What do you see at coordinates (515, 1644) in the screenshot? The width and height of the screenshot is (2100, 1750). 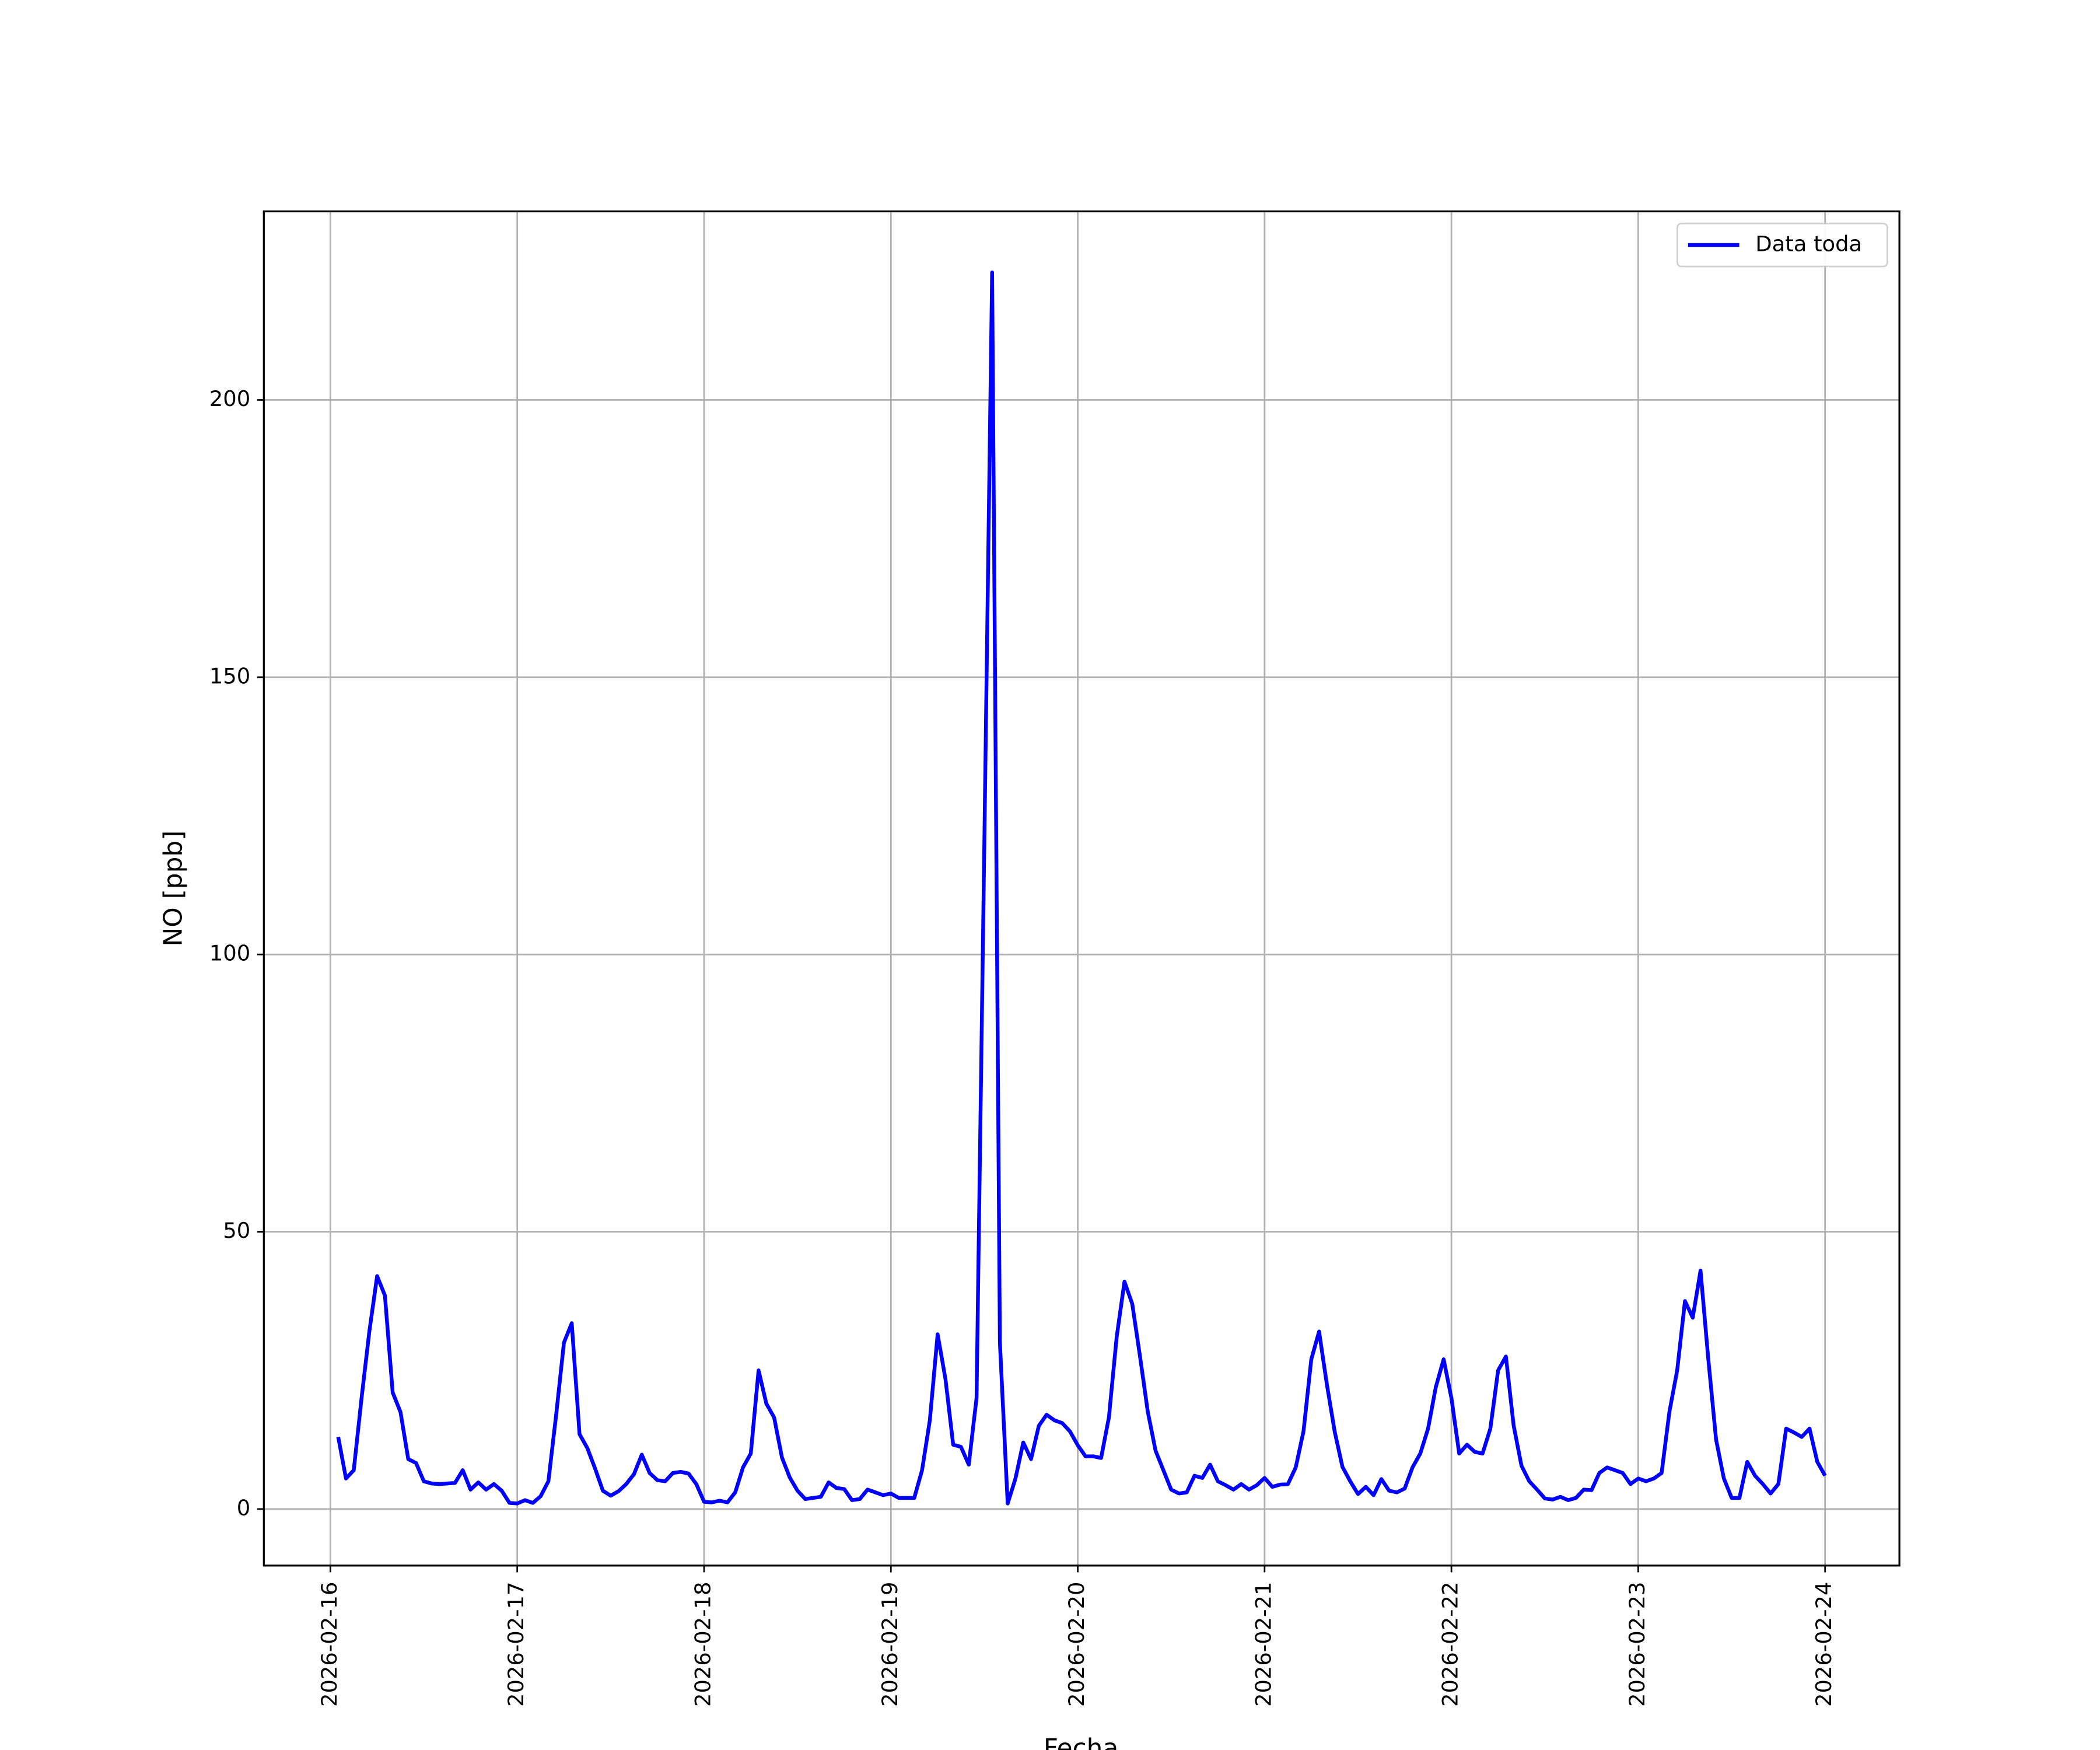 I see `x-tick-label: 2026-02-17` at bounding box center [515, 1644].